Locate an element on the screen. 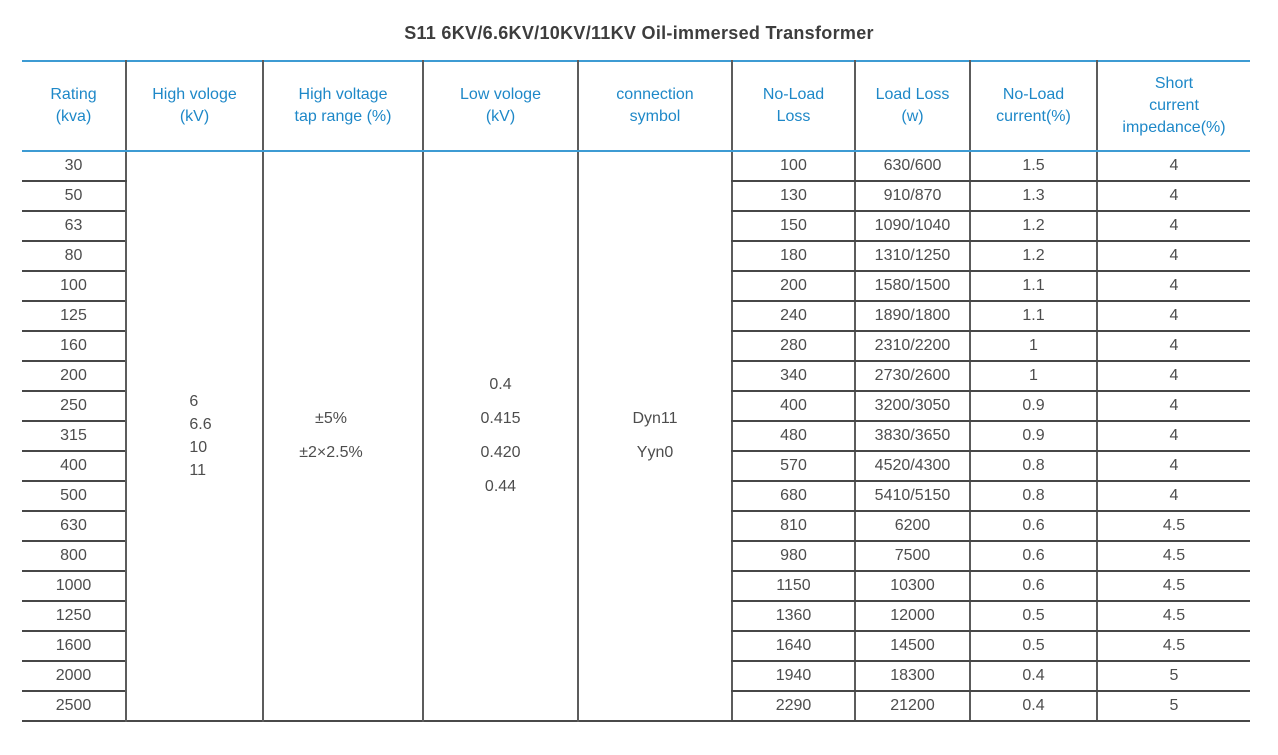 The width and height of the screenshot is (1278, 755). cell-no-load-current: 0.4 is located at coordinates (1033, 706).